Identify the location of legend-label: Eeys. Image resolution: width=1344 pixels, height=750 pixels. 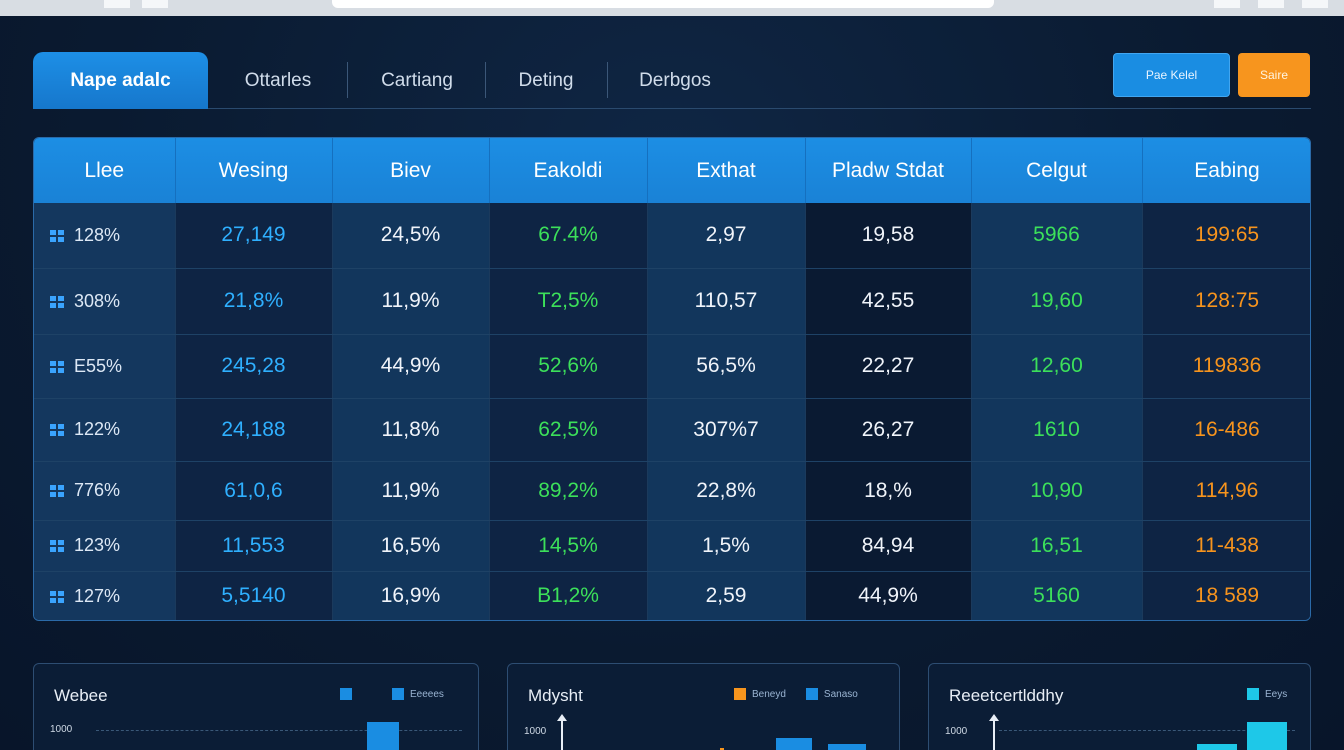
(1276, 694).